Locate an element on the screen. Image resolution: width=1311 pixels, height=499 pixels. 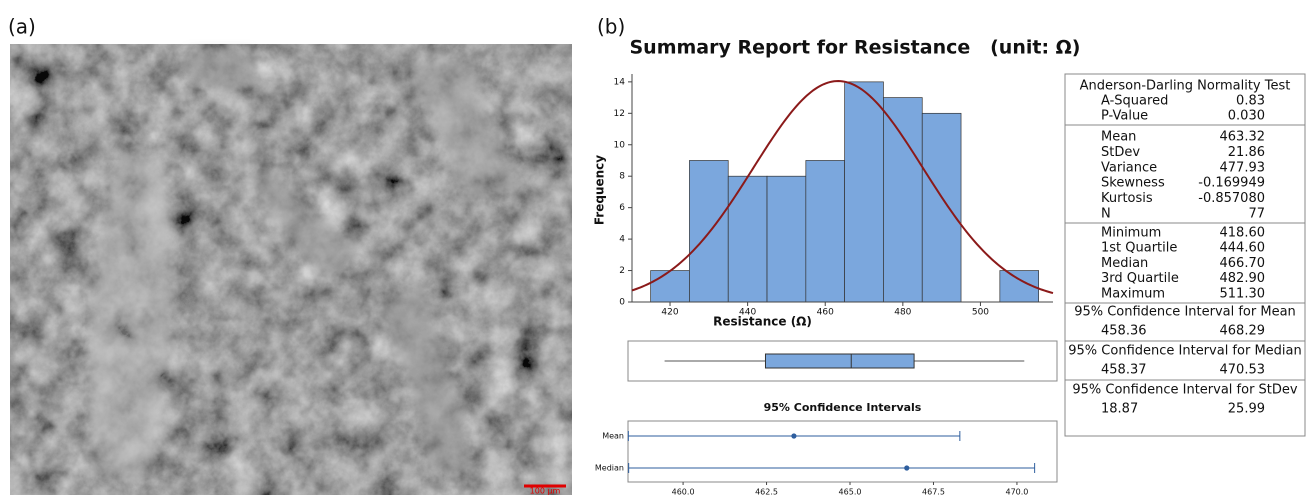
x-tick-label: 500 is located at coordinates (980, 313).